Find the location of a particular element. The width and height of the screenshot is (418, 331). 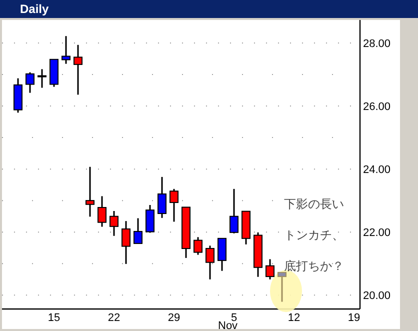

title: Daily is located at coordinates (34, 9).